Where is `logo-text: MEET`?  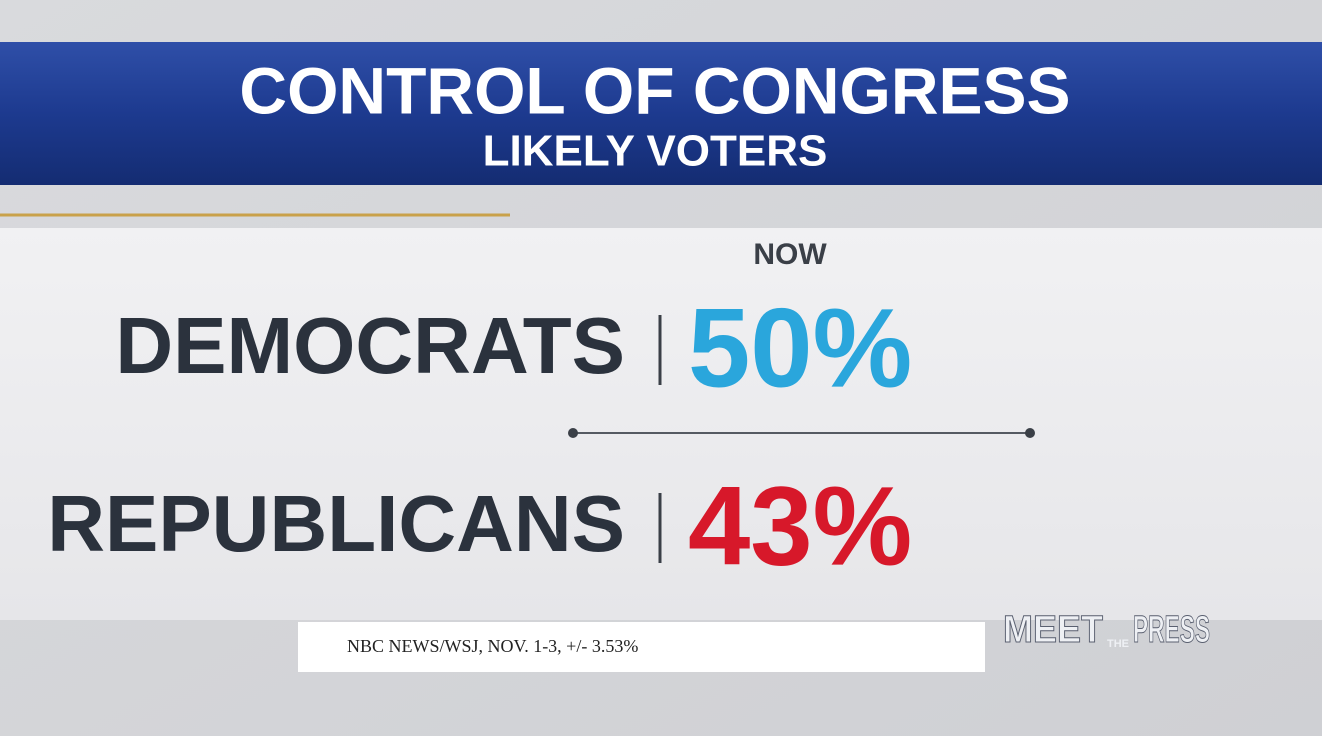 logo-text: MEET is located at coordinates (1053, 630).